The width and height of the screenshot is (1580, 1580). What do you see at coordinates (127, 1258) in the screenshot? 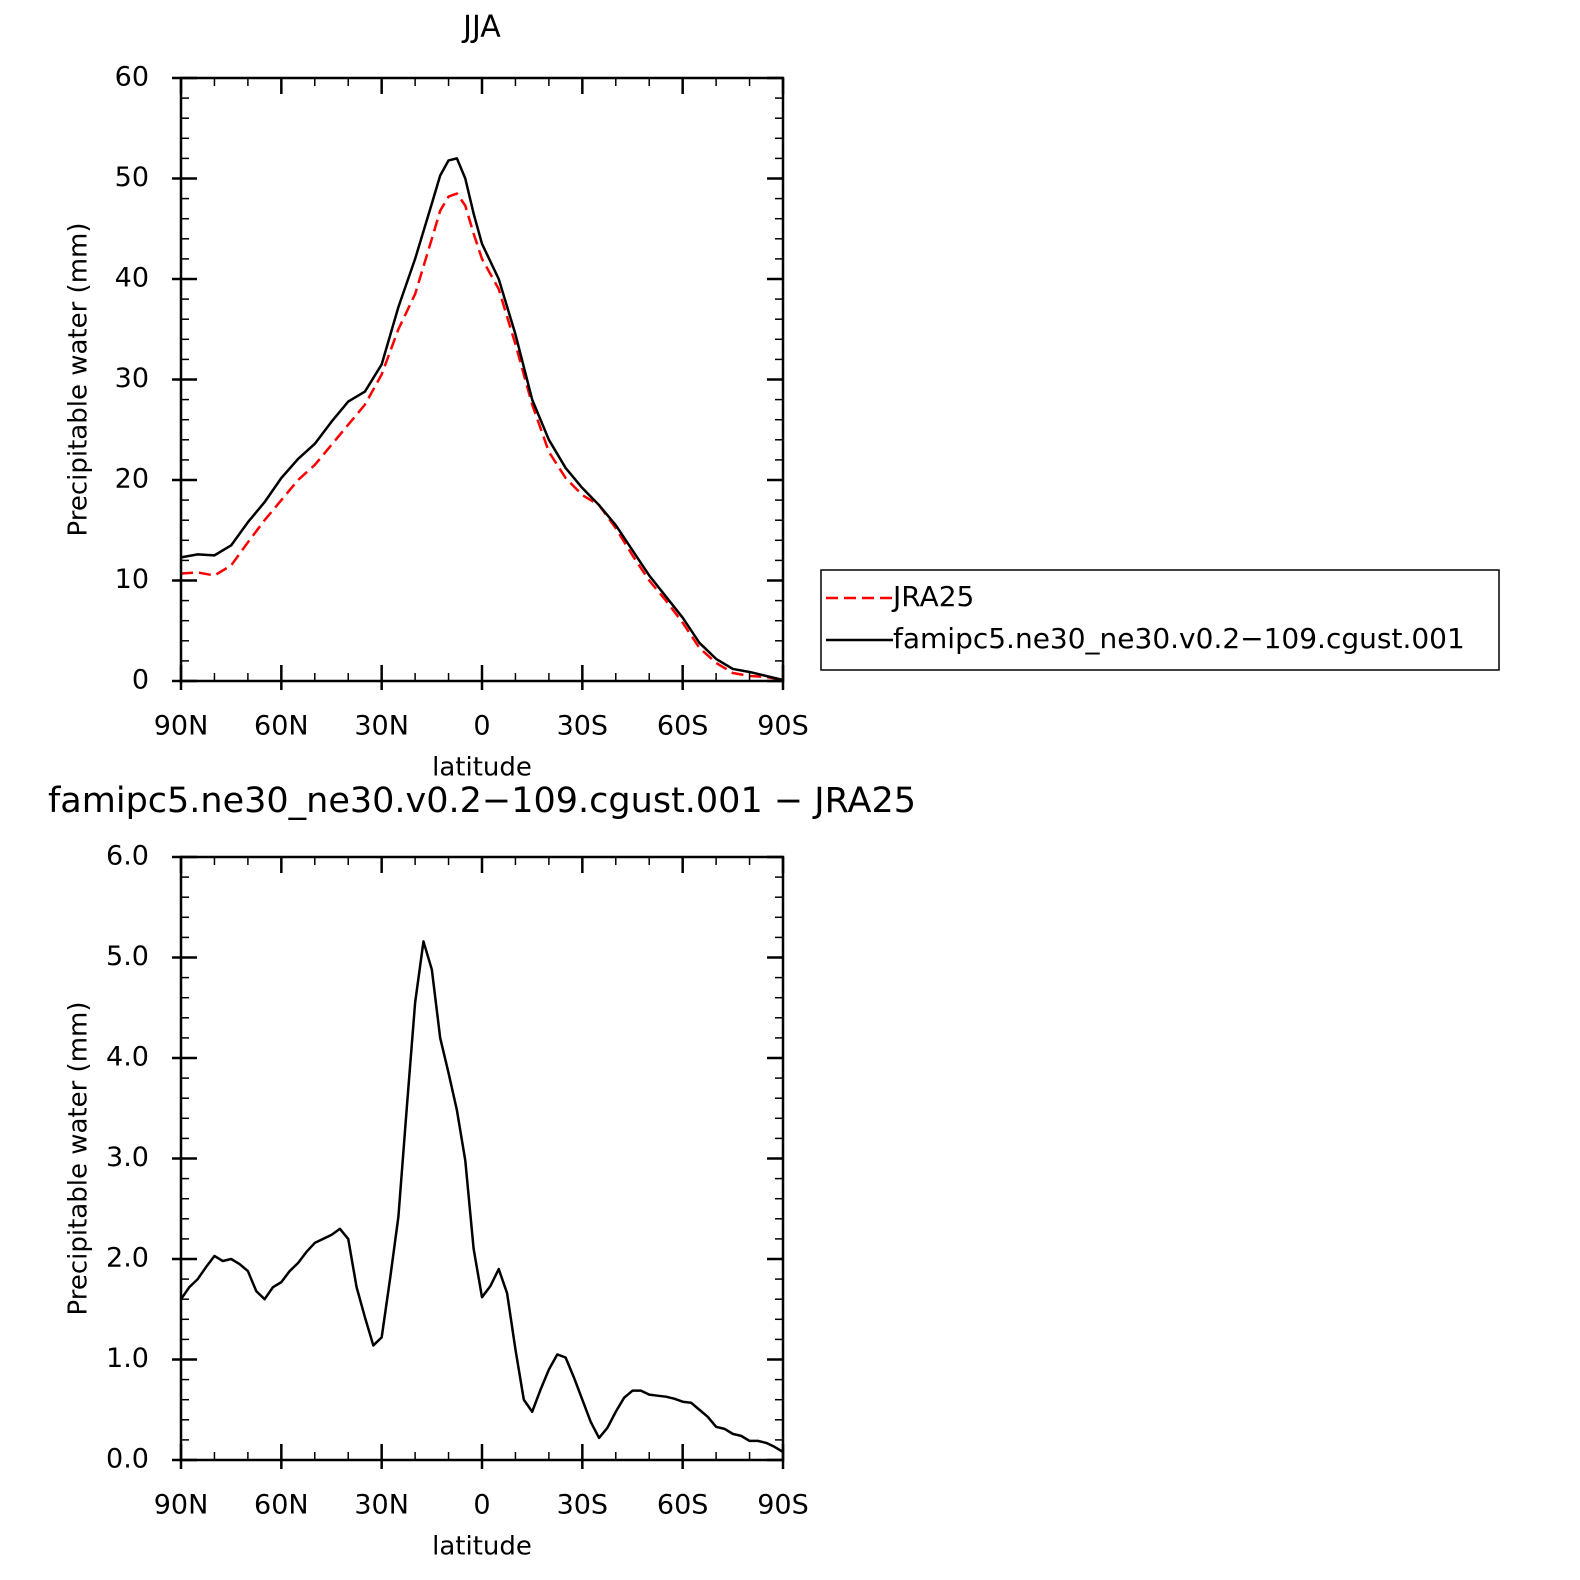
I see `y-tick-label: 2.0` at bounding box center [127, 1258].